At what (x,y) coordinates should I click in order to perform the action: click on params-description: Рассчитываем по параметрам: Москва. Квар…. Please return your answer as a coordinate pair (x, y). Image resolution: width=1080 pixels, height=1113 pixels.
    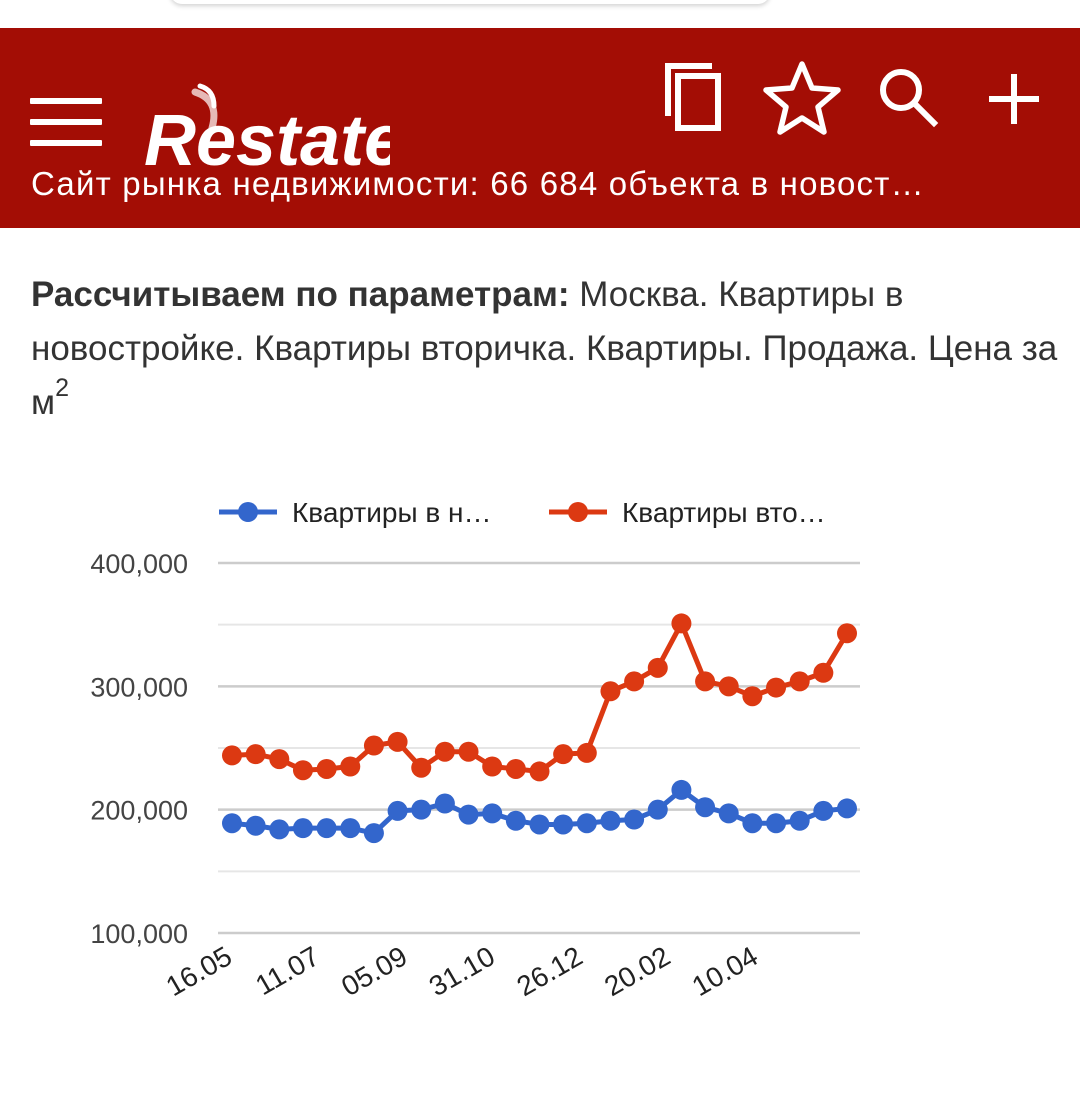
    Looking at the image, I should click on (546, 349).